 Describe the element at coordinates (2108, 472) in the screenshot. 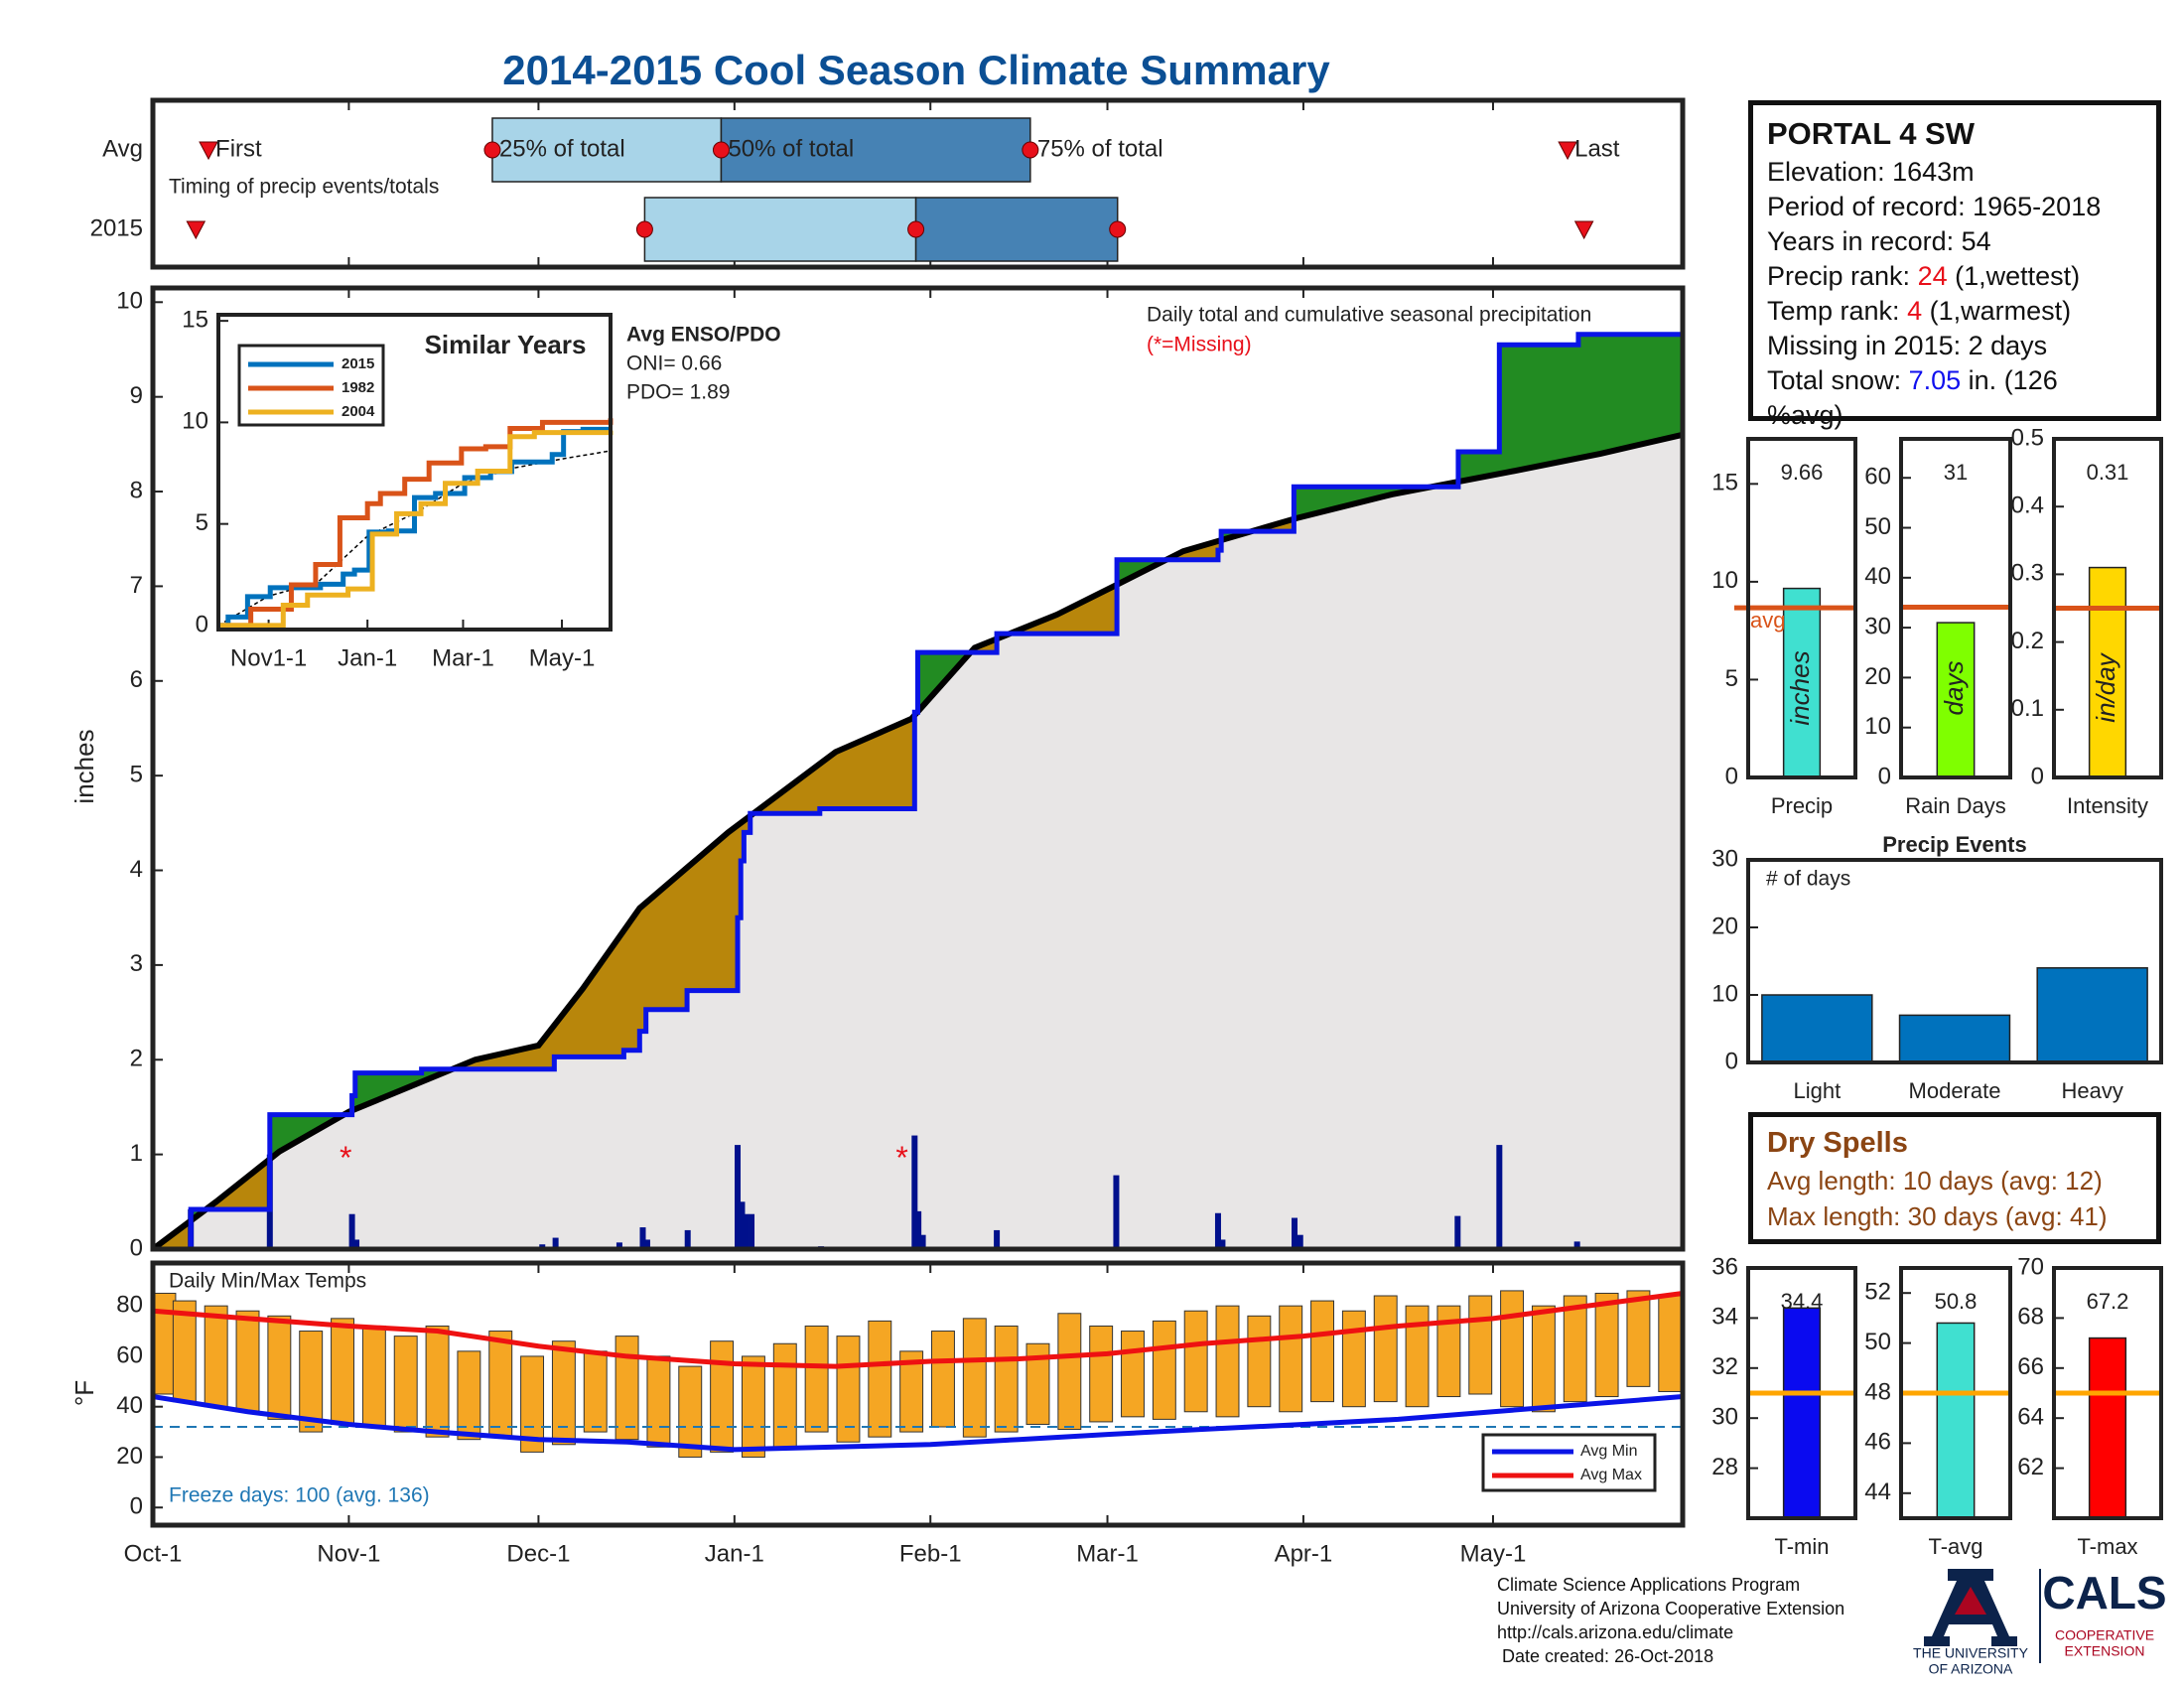

I see `value-label: 0.31` at that location.